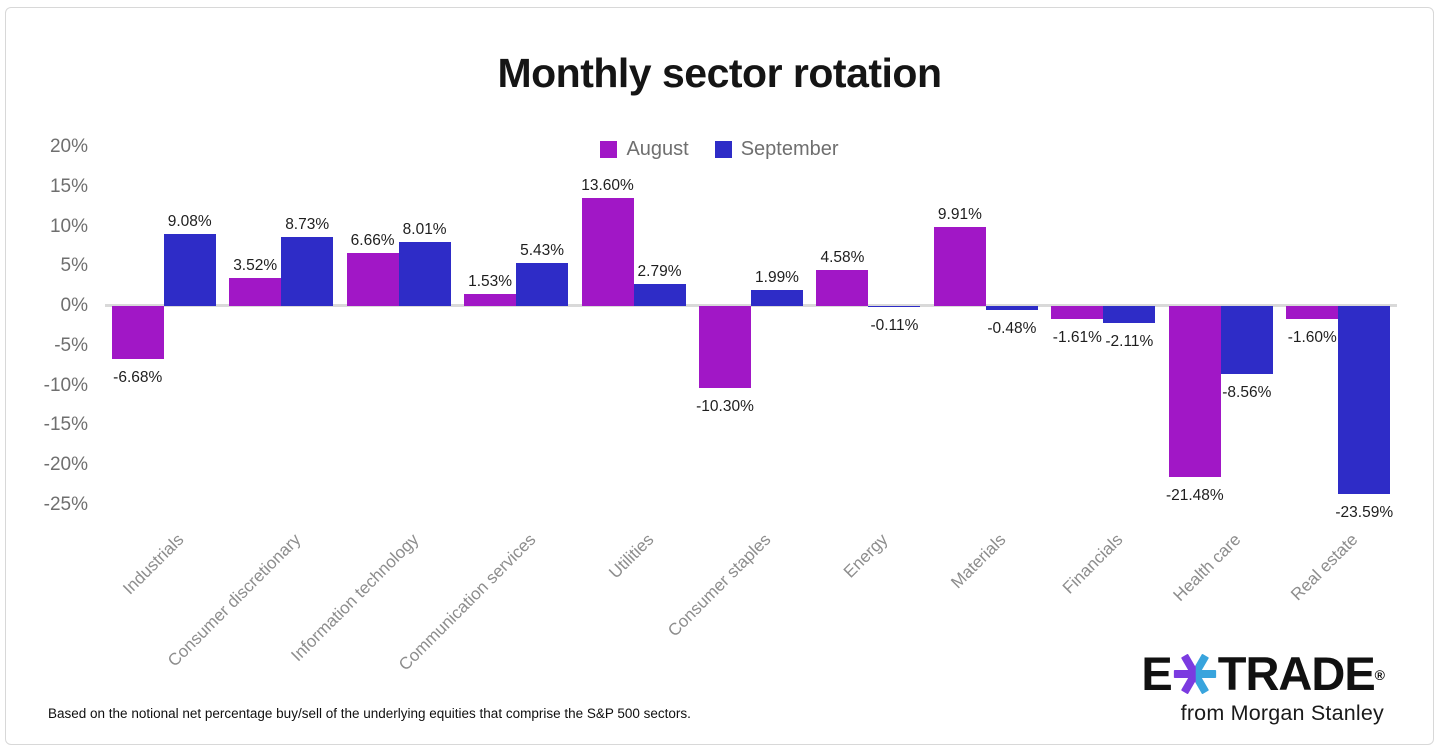 Image resolution: width=1439 pixels, height=752 pixels. I want to click on etrade-wordmark: E TRADE ®, so click(1263, 673).